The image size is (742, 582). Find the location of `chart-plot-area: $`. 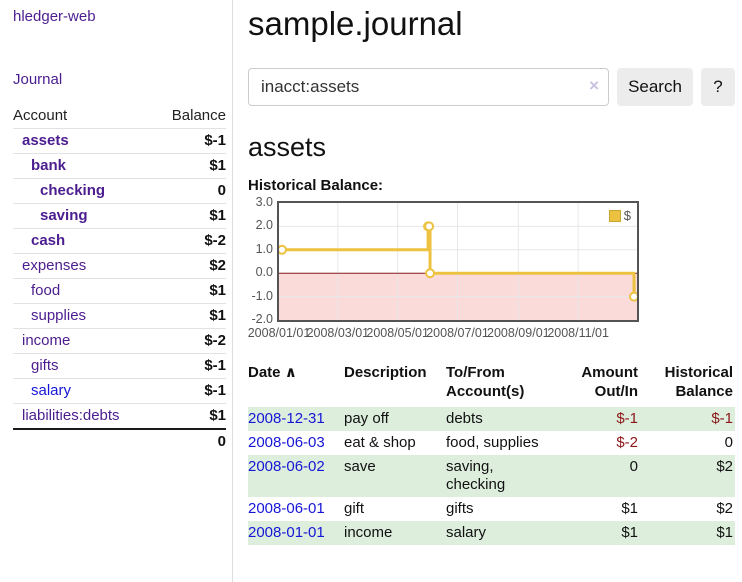

chart-plot-area: $ is located at coordinates (458, 261).